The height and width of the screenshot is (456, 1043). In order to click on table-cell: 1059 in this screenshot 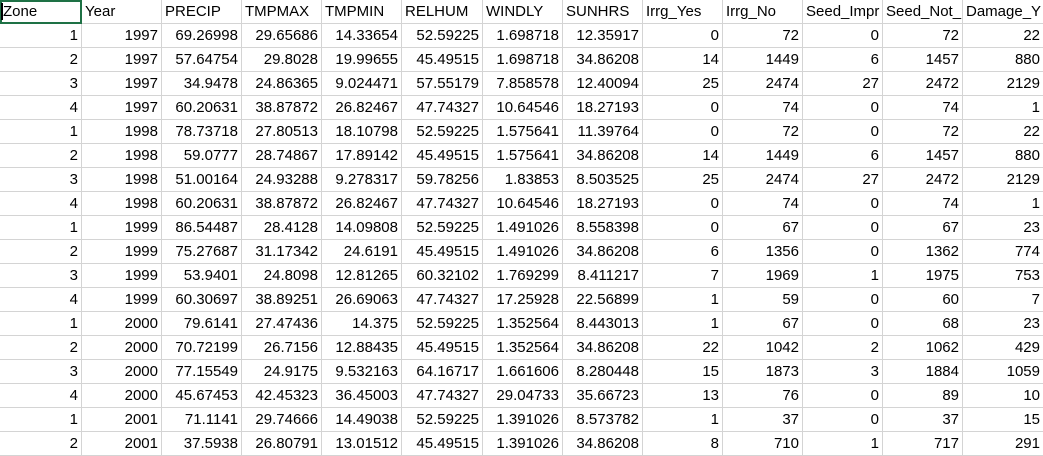, I will do `click(1003, 372)`.